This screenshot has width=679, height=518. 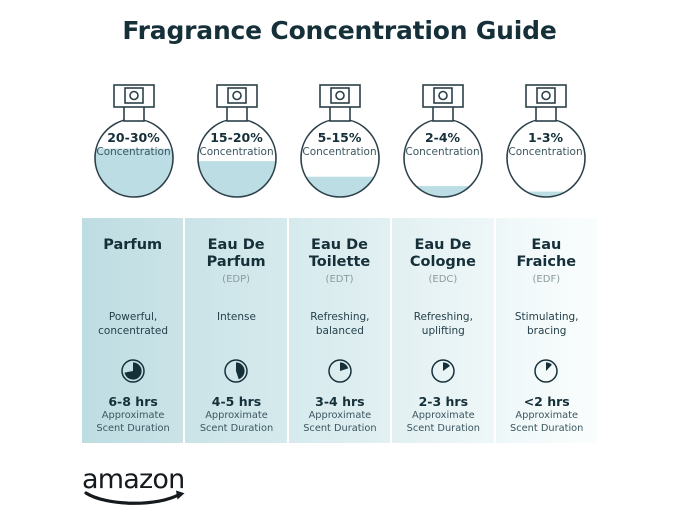 What do you see at coordinates (236, 401) in the screenshot?
I see `card-duration-hours: 4-5 hrs` at bounding box center [236, 401].